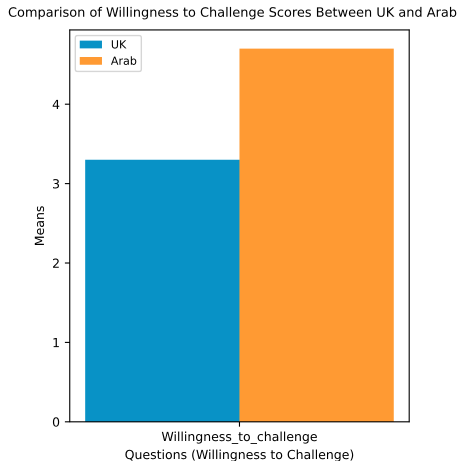 The image size is (465, 461). Describe the element at coordinates (232, 13) in the screenshot. I see `chart-title: Comparison of Willingness to Challenge Scores Between UK and Arab` at that location.